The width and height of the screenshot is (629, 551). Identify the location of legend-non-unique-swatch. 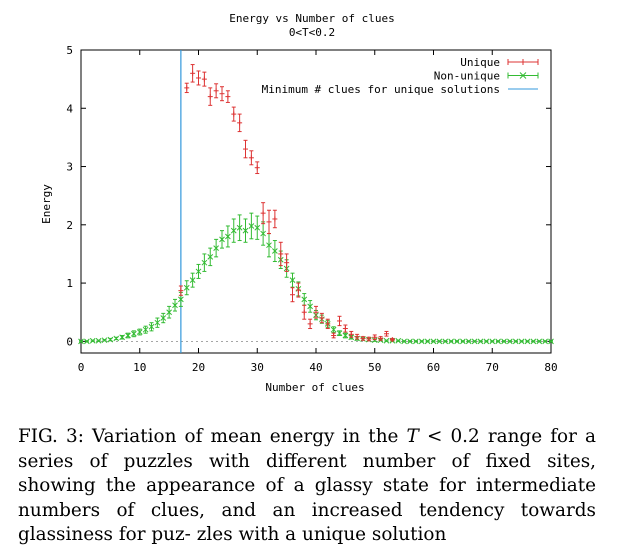
(523, 75).